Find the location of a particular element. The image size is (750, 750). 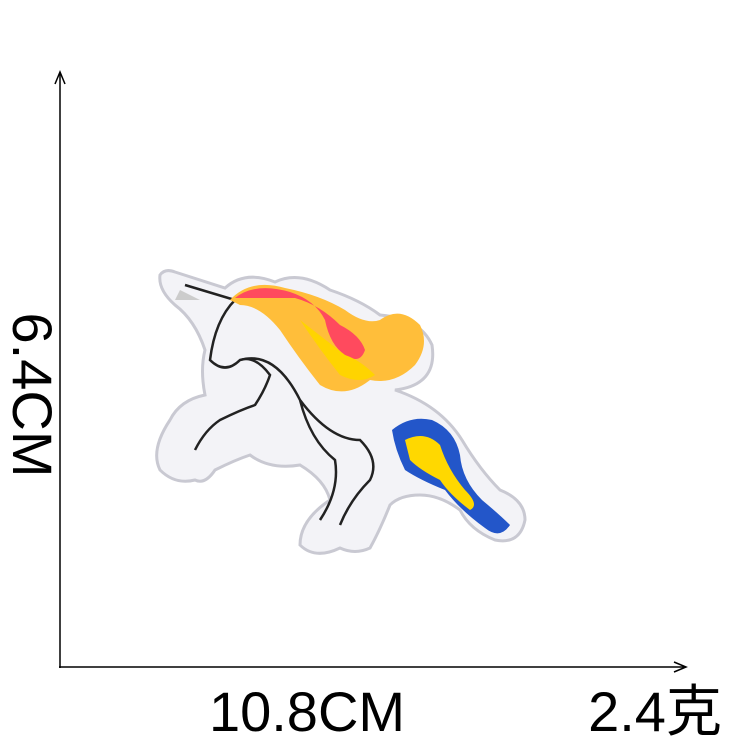

height-label: 6.4CM is located at coordinates (32, 395).